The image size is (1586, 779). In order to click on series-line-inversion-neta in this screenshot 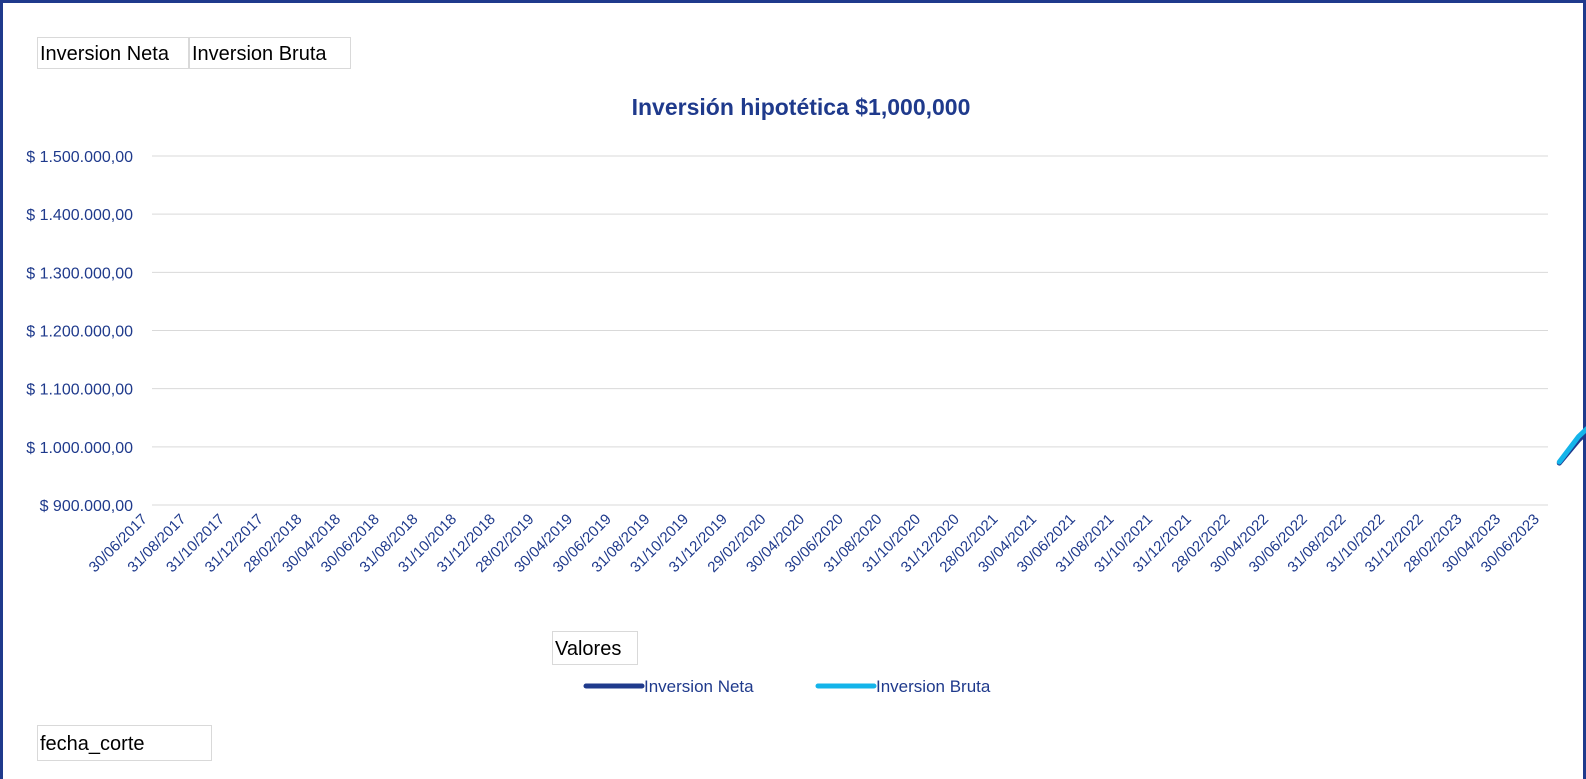, I will do `click(1571, 447)`.